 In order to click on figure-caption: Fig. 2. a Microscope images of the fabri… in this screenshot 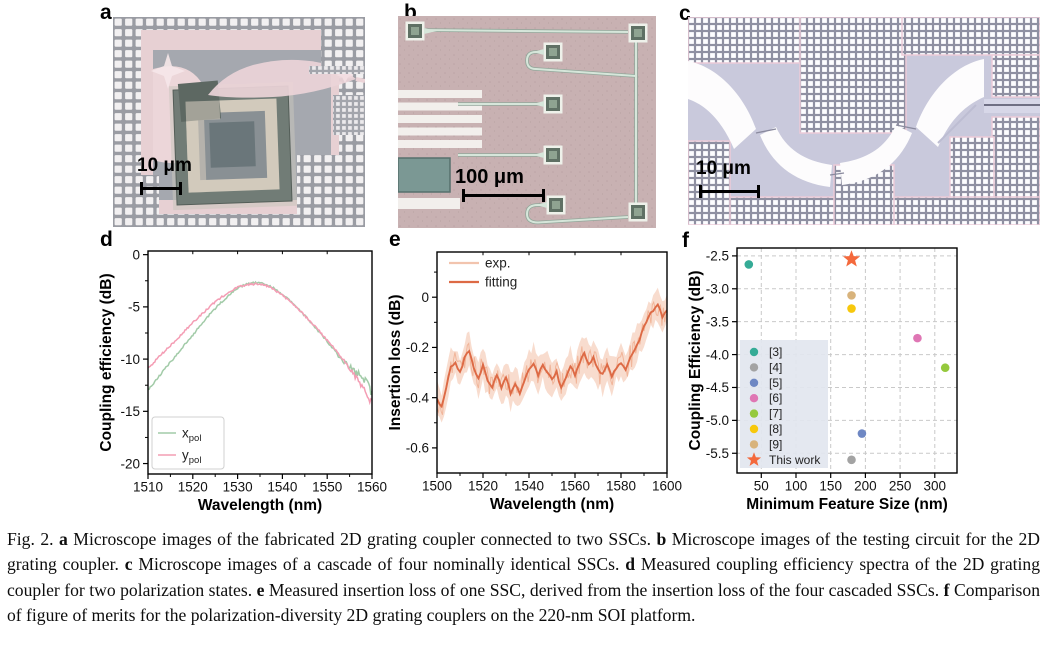, I will do `click(523, 577)`.